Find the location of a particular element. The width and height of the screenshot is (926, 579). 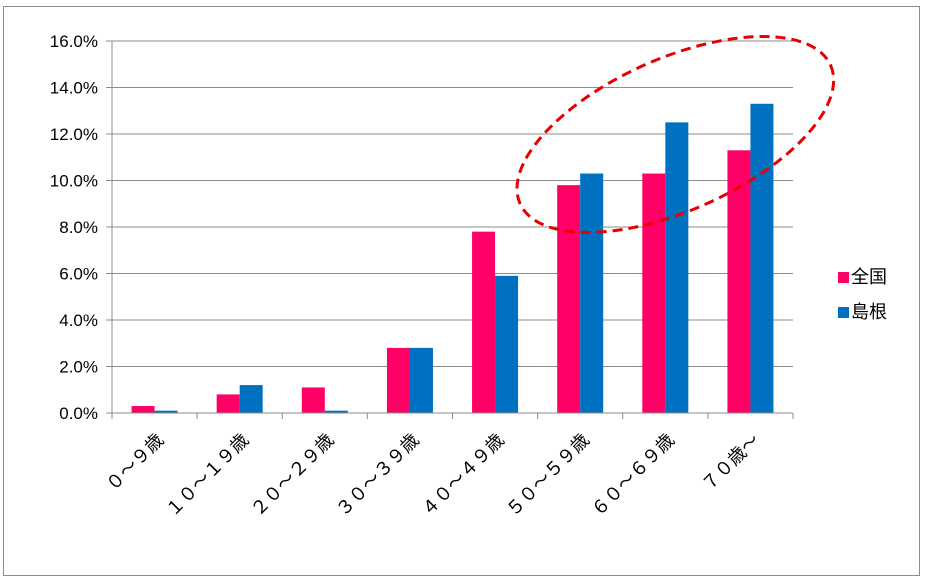

y-tick-label: 16.0% is located at coordinates (74, 41).